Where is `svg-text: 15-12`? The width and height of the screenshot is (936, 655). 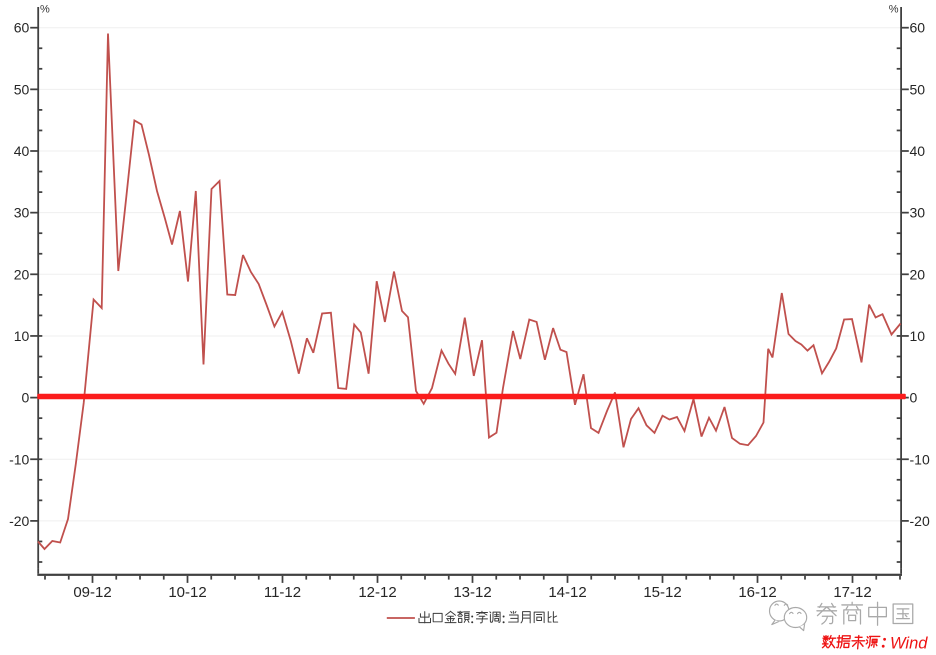
svg-text: 15-12 is located at coordinates (662, 592).